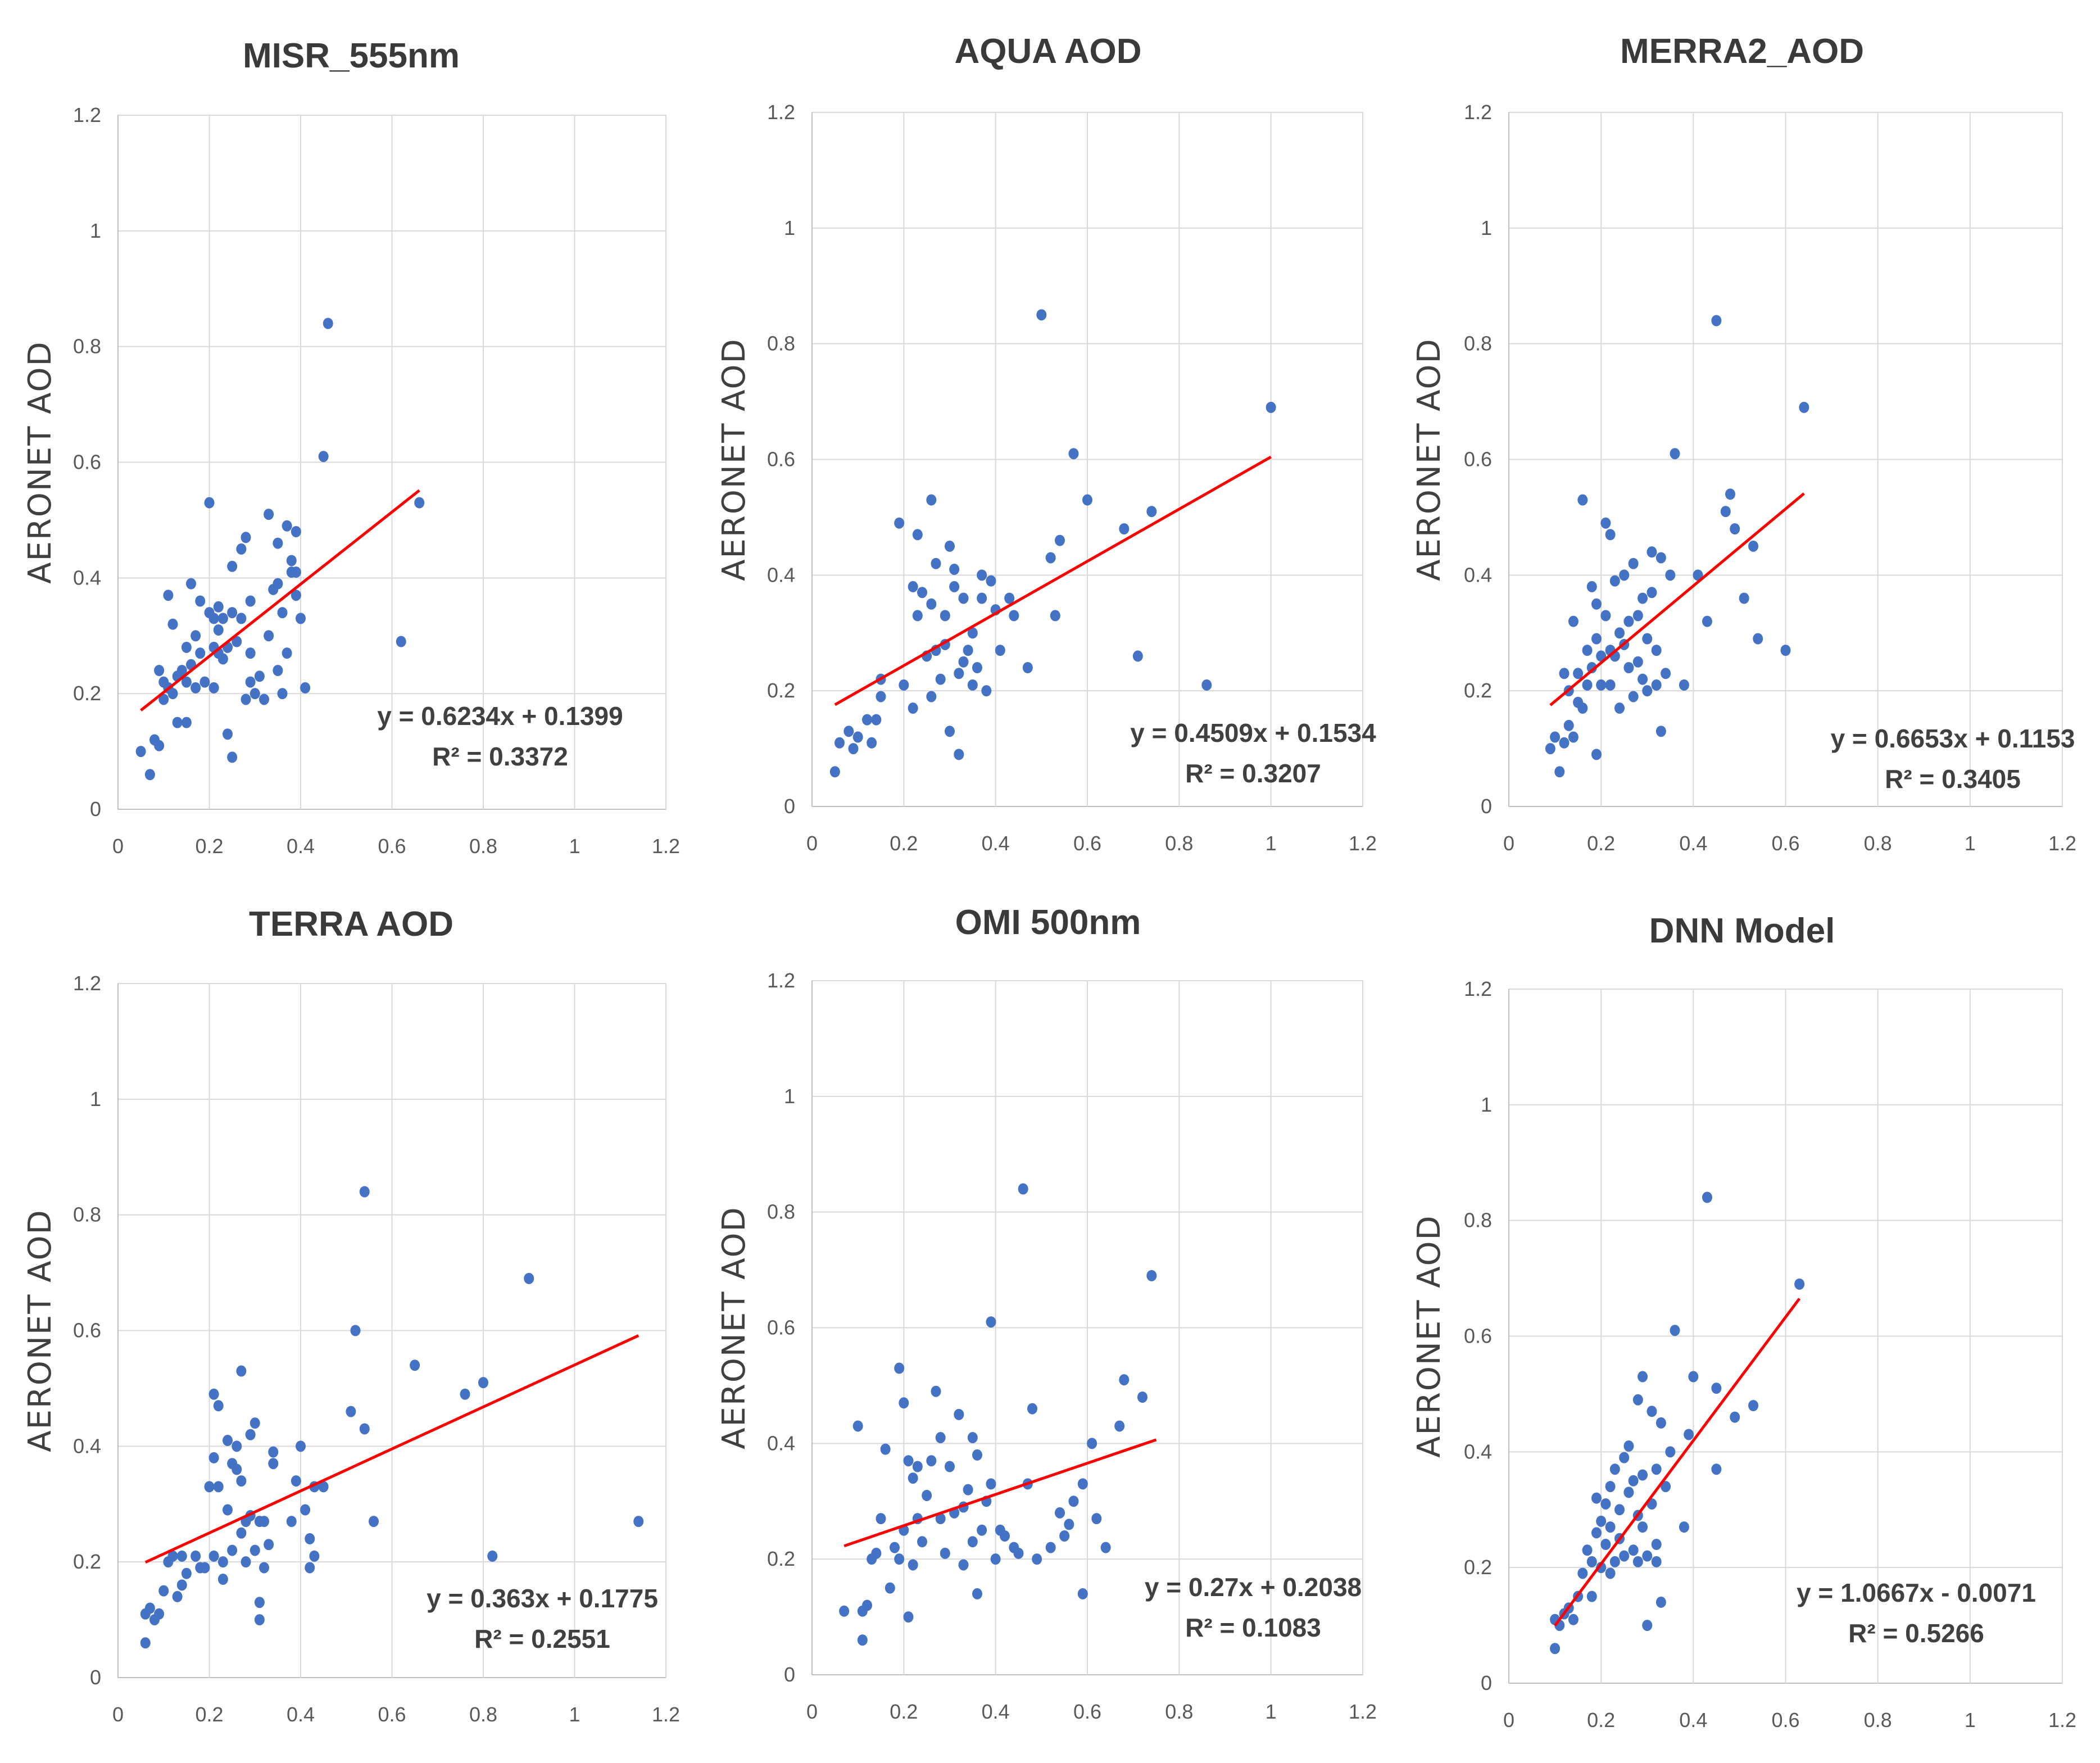  What do you see at coordinates (1087, 1711) in the screenshot?
I see `x-tick-label: 0.6` at bounding box center [1087, 1711].